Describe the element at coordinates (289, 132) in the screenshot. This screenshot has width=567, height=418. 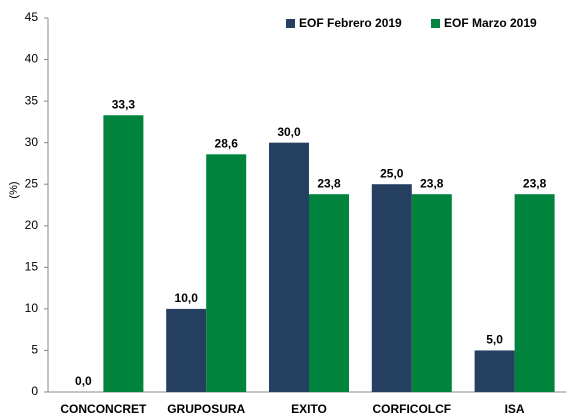
I see `value-label: 30,0` at that location.